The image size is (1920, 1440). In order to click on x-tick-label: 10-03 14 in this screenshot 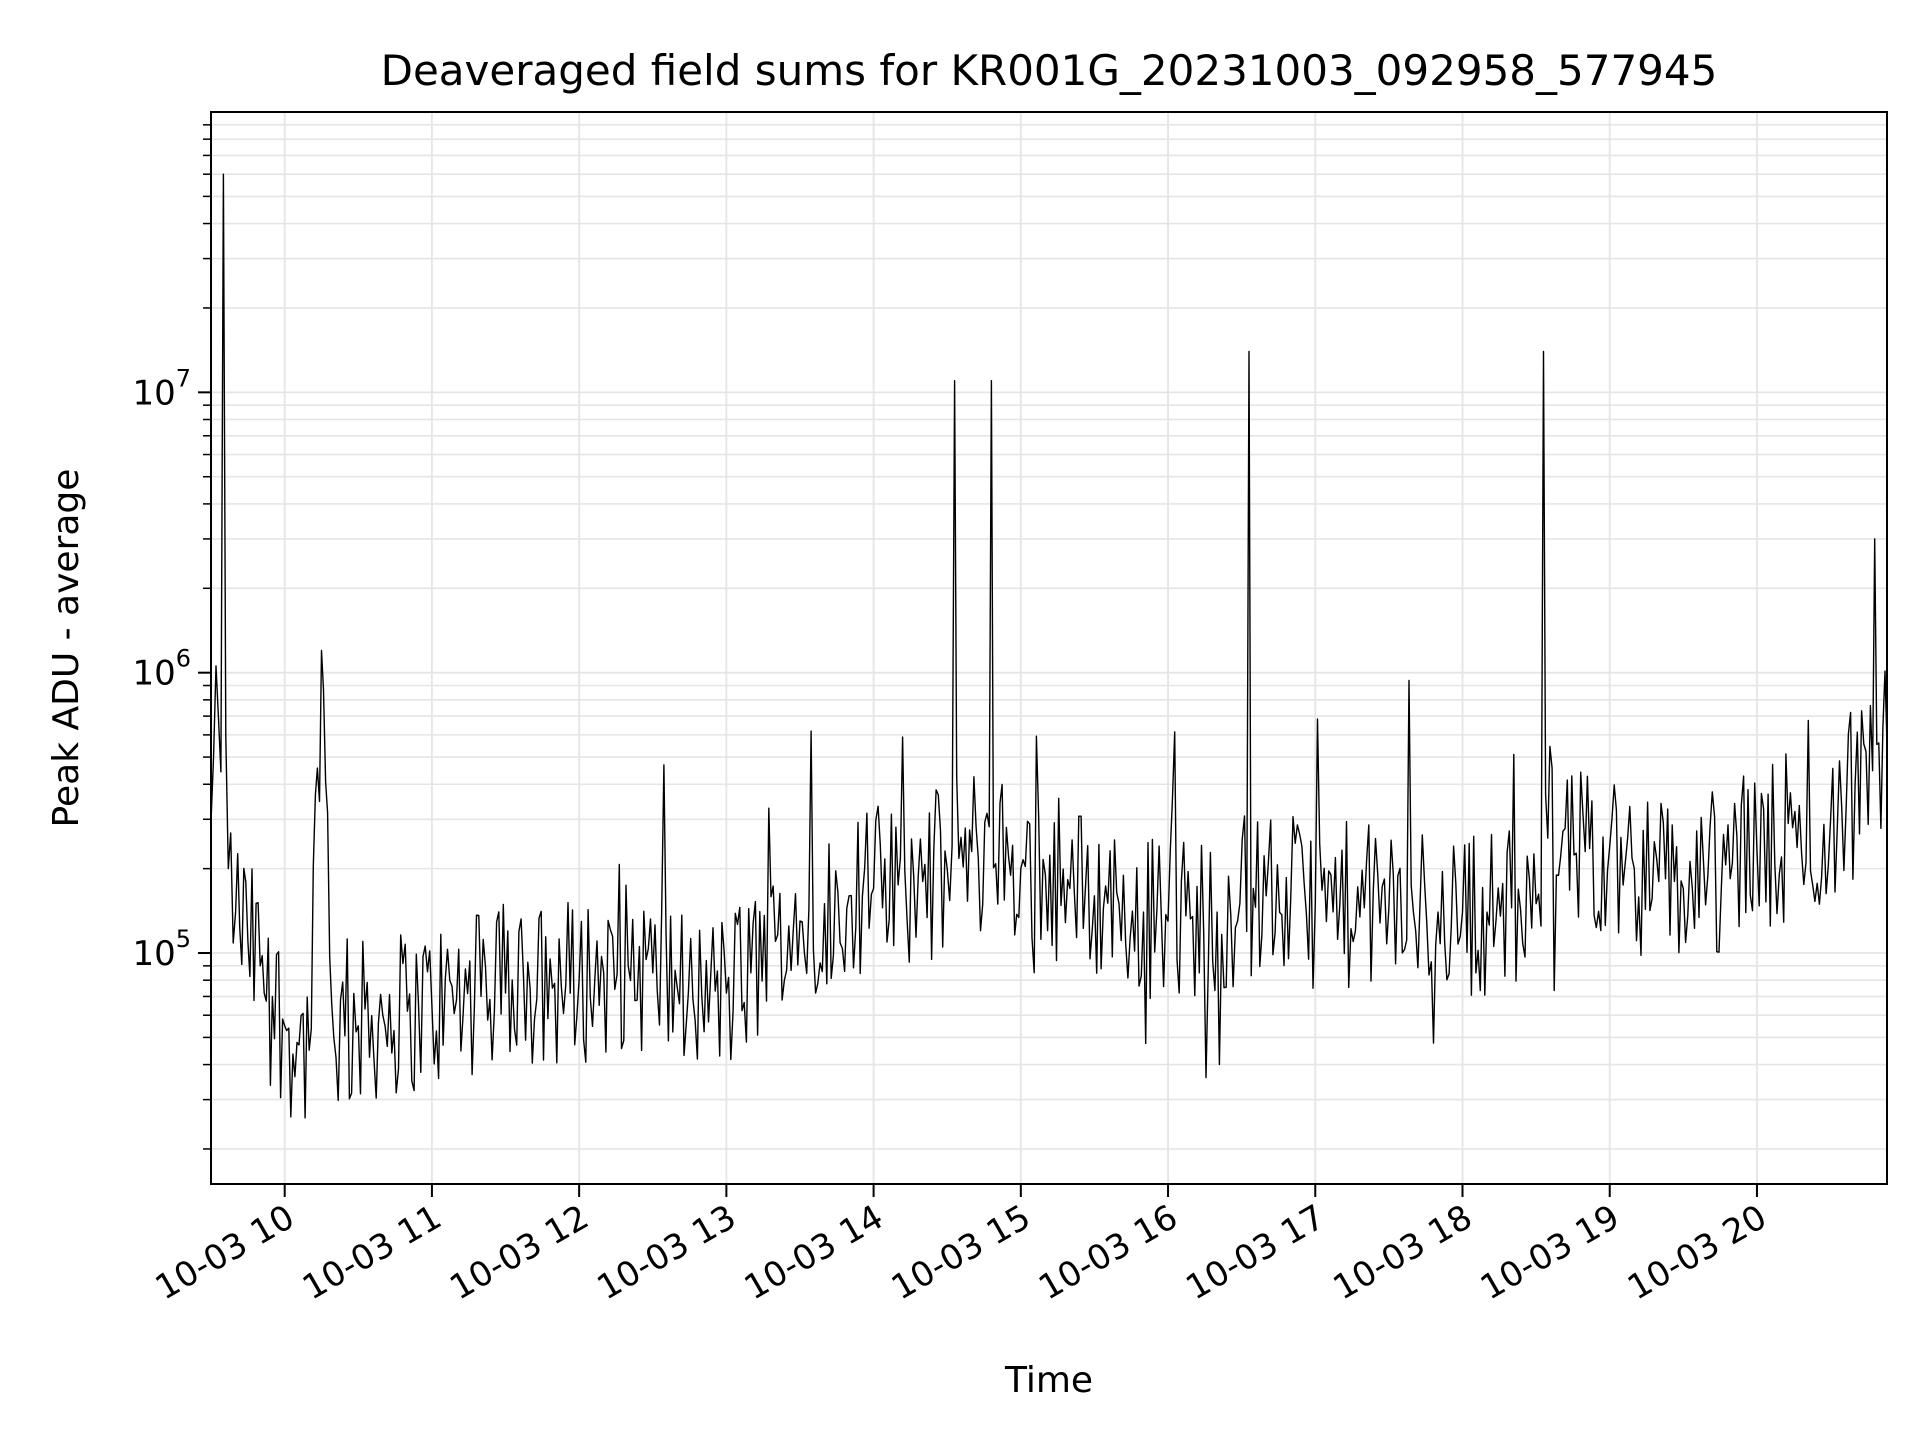, I will do `click(814, 1252)`.